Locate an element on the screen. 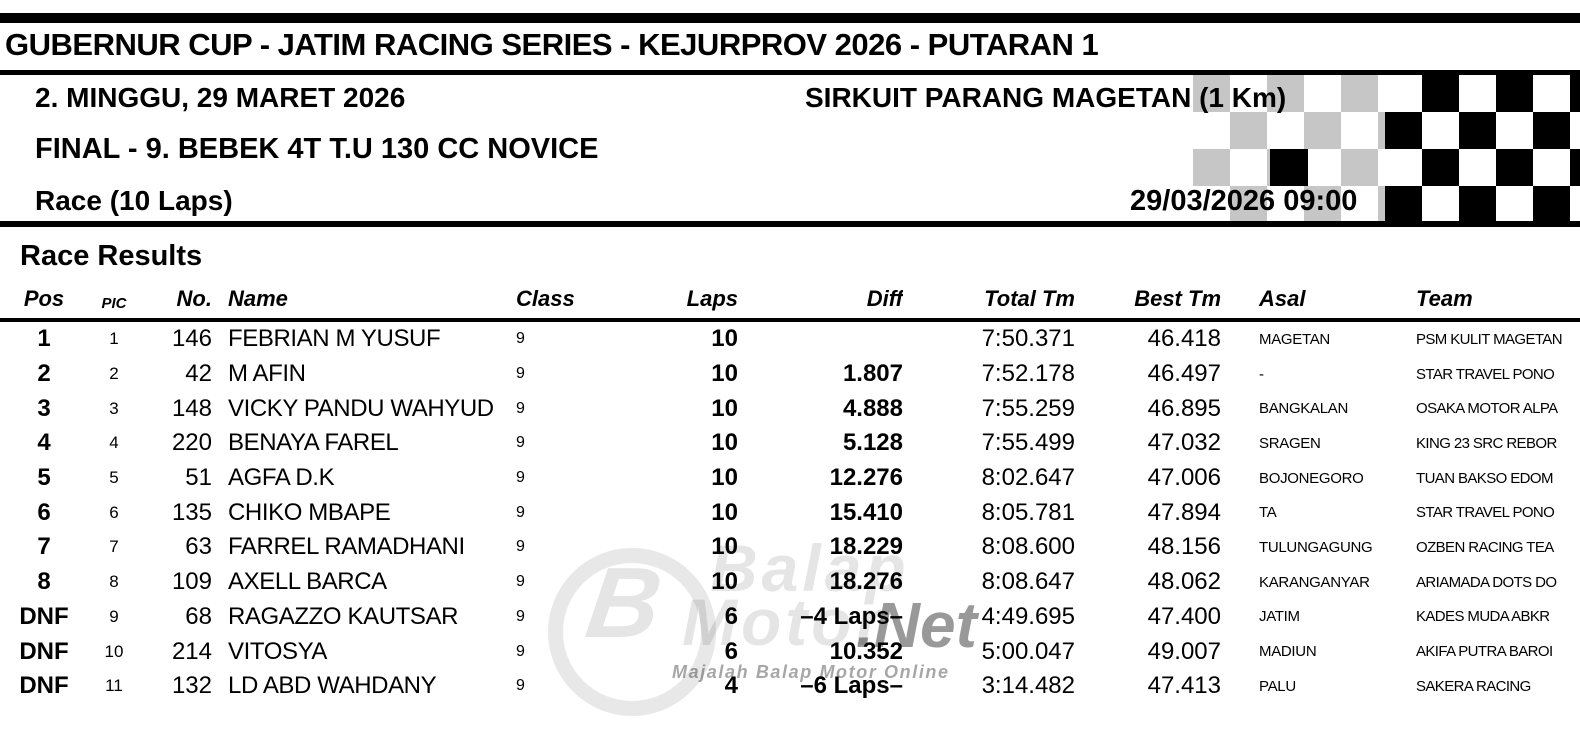  cell-total-tm: 8:08.600 is located at coordinates (1028, 547).